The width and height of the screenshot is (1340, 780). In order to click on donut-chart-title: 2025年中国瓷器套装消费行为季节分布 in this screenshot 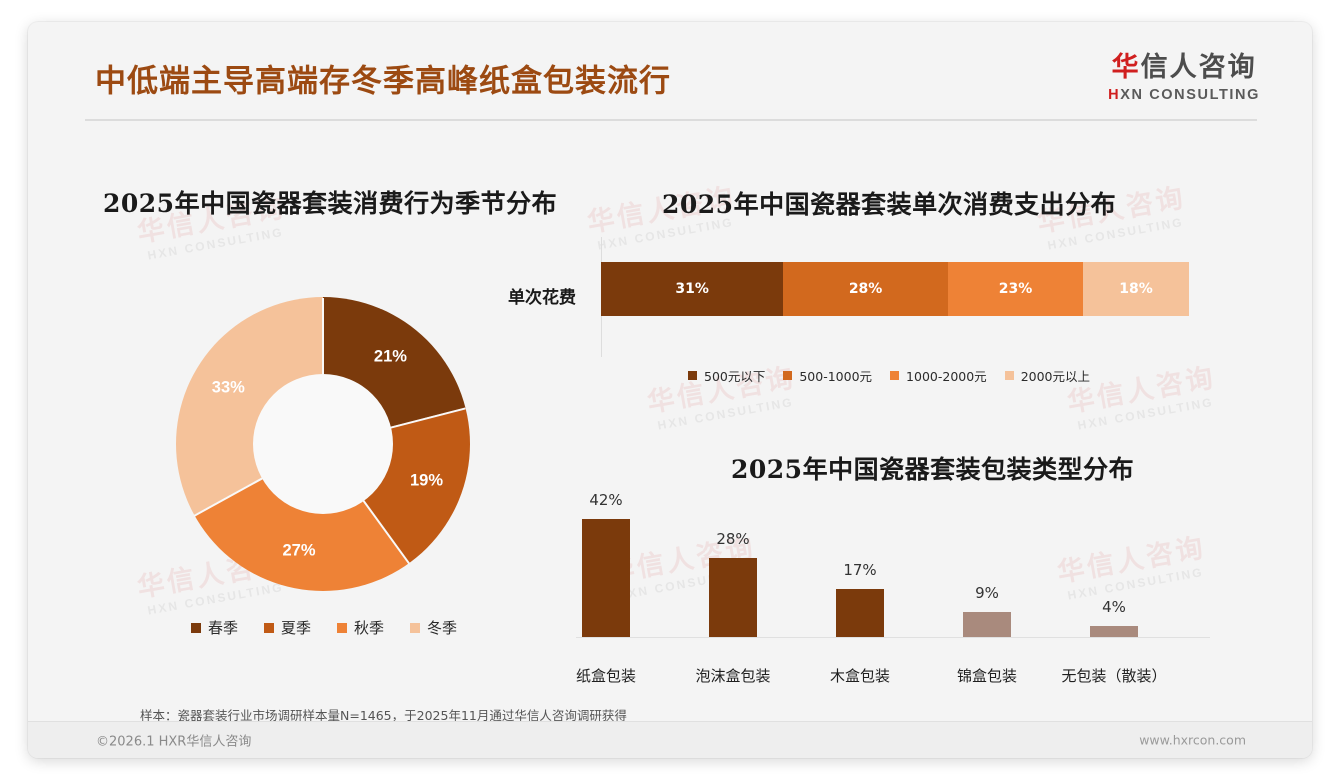, I will do `click(330, 203)`.